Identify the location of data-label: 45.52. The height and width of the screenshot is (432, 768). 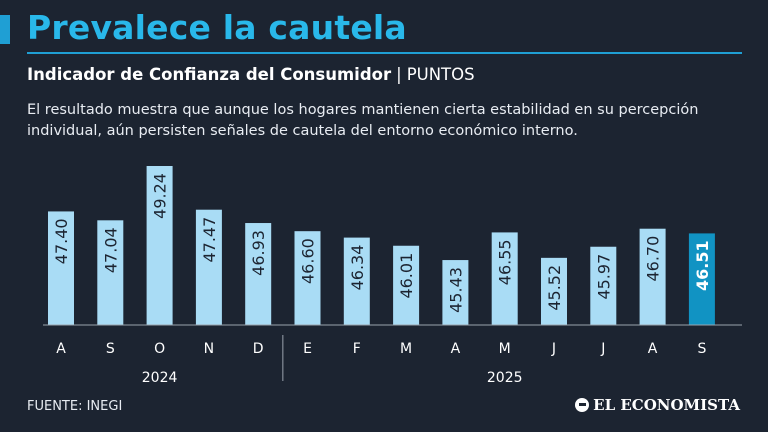
(554, 288).